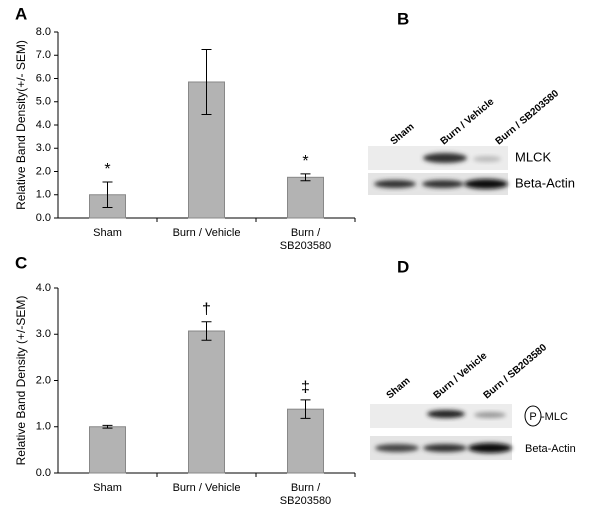  Describe the element at coordinates (554, 417) in the screenshot. I see `row-label: -MLC` at that location.